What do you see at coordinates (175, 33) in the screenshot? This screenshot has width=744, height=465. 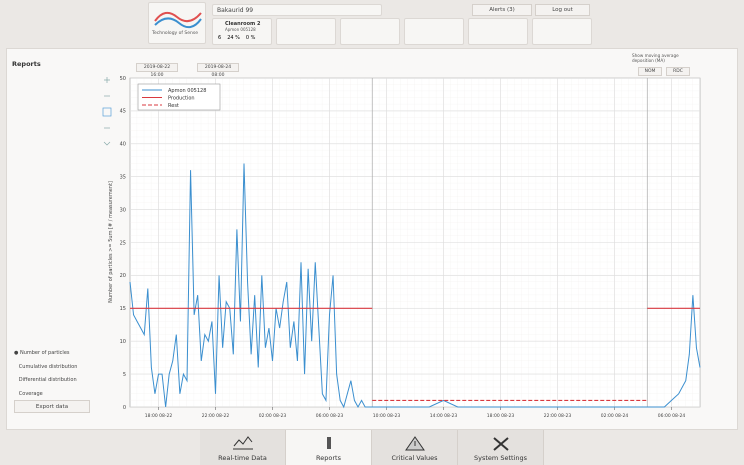 I see `logo-text: Technology of Sense` at bounding box center [175, 33].